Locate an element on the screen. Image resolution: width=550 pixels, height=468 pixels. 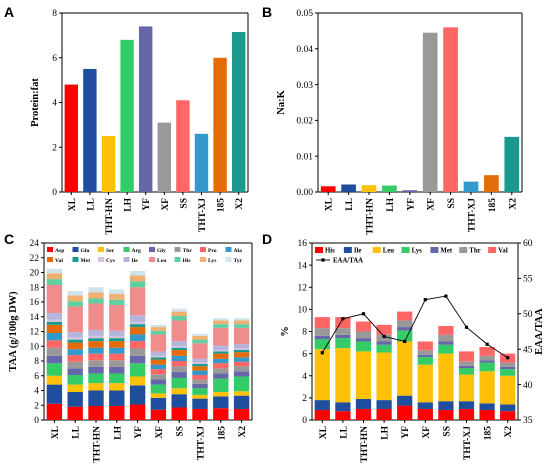
y-tick-label: 16 is located at coordinates (303, 244).